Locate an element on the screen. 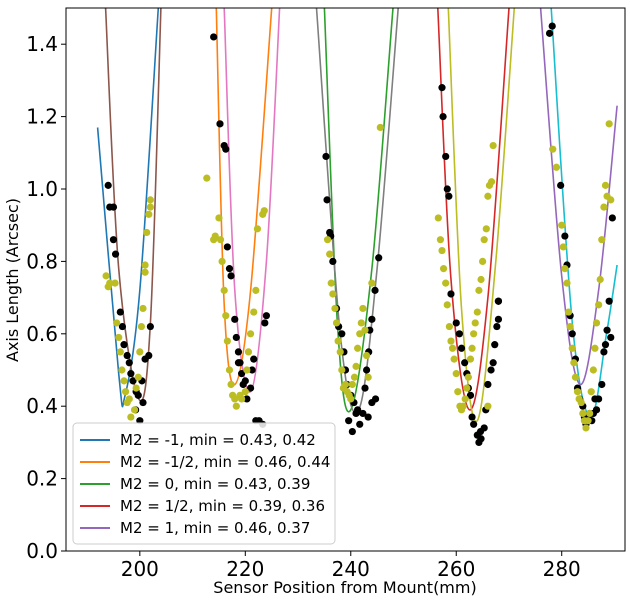  y-axis-label: Axis Length (Arcsec) is located at coordinates (12, 280).